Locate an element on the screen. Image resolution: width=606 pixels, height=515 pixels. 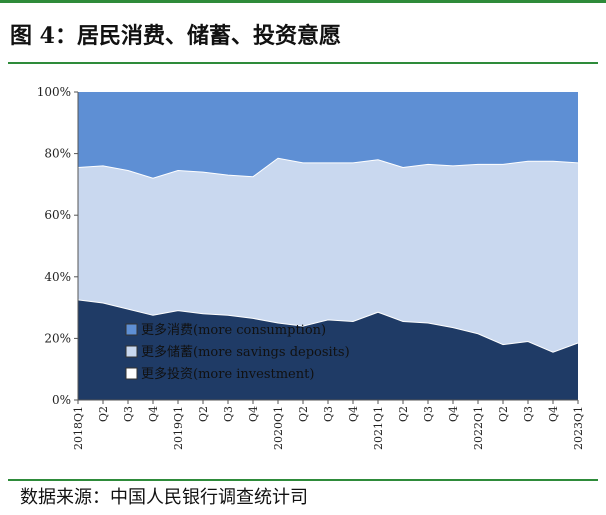
y-tick-label: 0% is located at coordinates (61, 400).